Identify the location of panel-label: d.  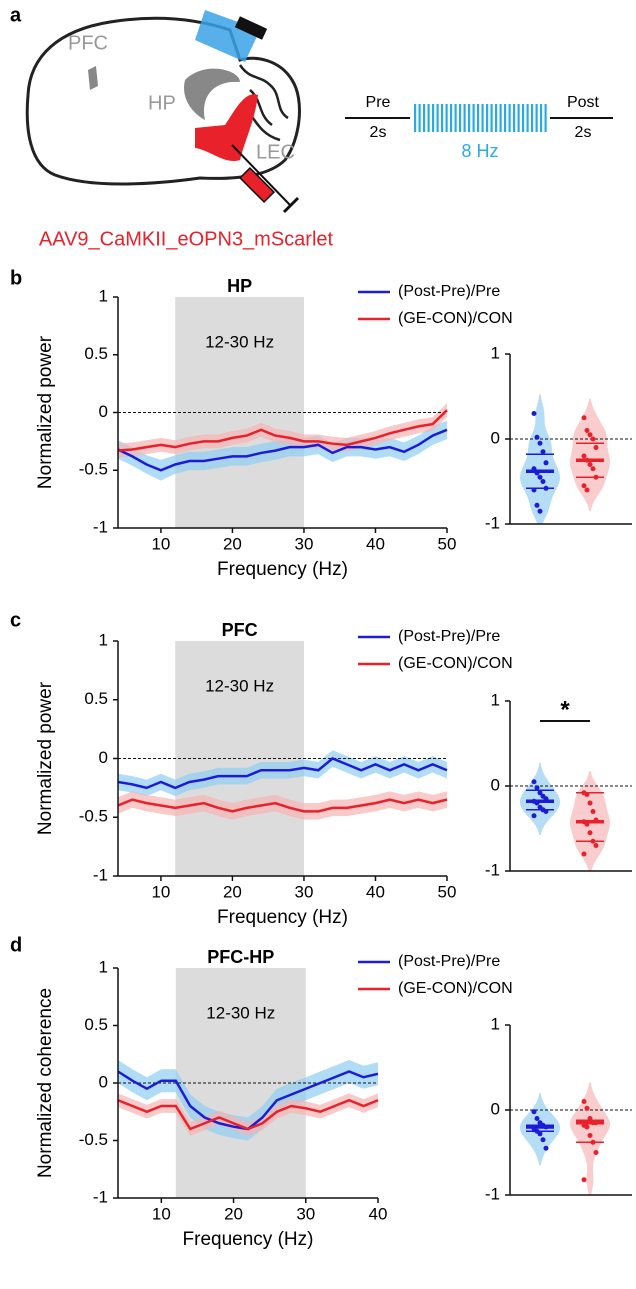
(16, 945).